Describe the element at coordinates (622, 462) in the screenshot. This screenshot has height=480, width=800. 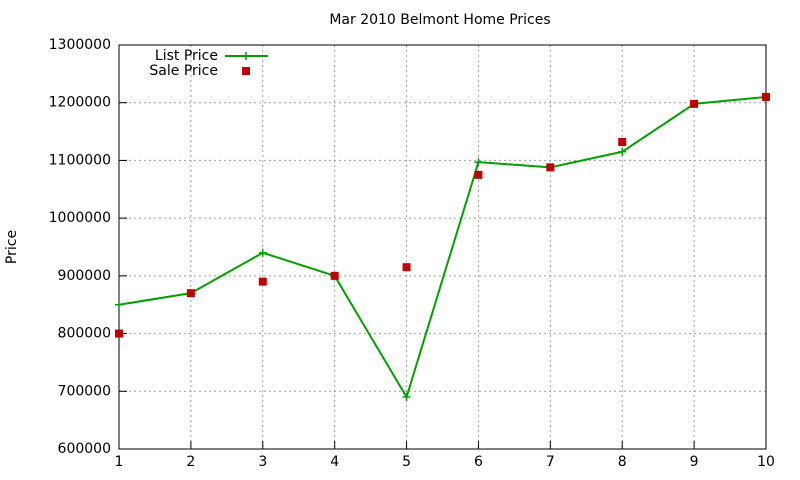
I see `x-tick-label: 8` at that location.